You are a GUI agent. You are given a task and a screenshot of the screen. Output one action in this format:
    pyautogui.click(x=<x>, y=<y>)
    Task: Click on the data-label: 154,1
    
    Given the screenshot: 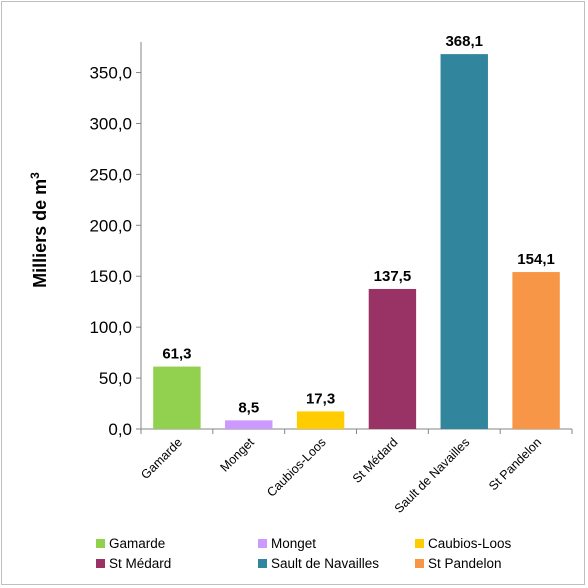 What is the action you would take?
    pyautogui.click(x=536, y=259)
    